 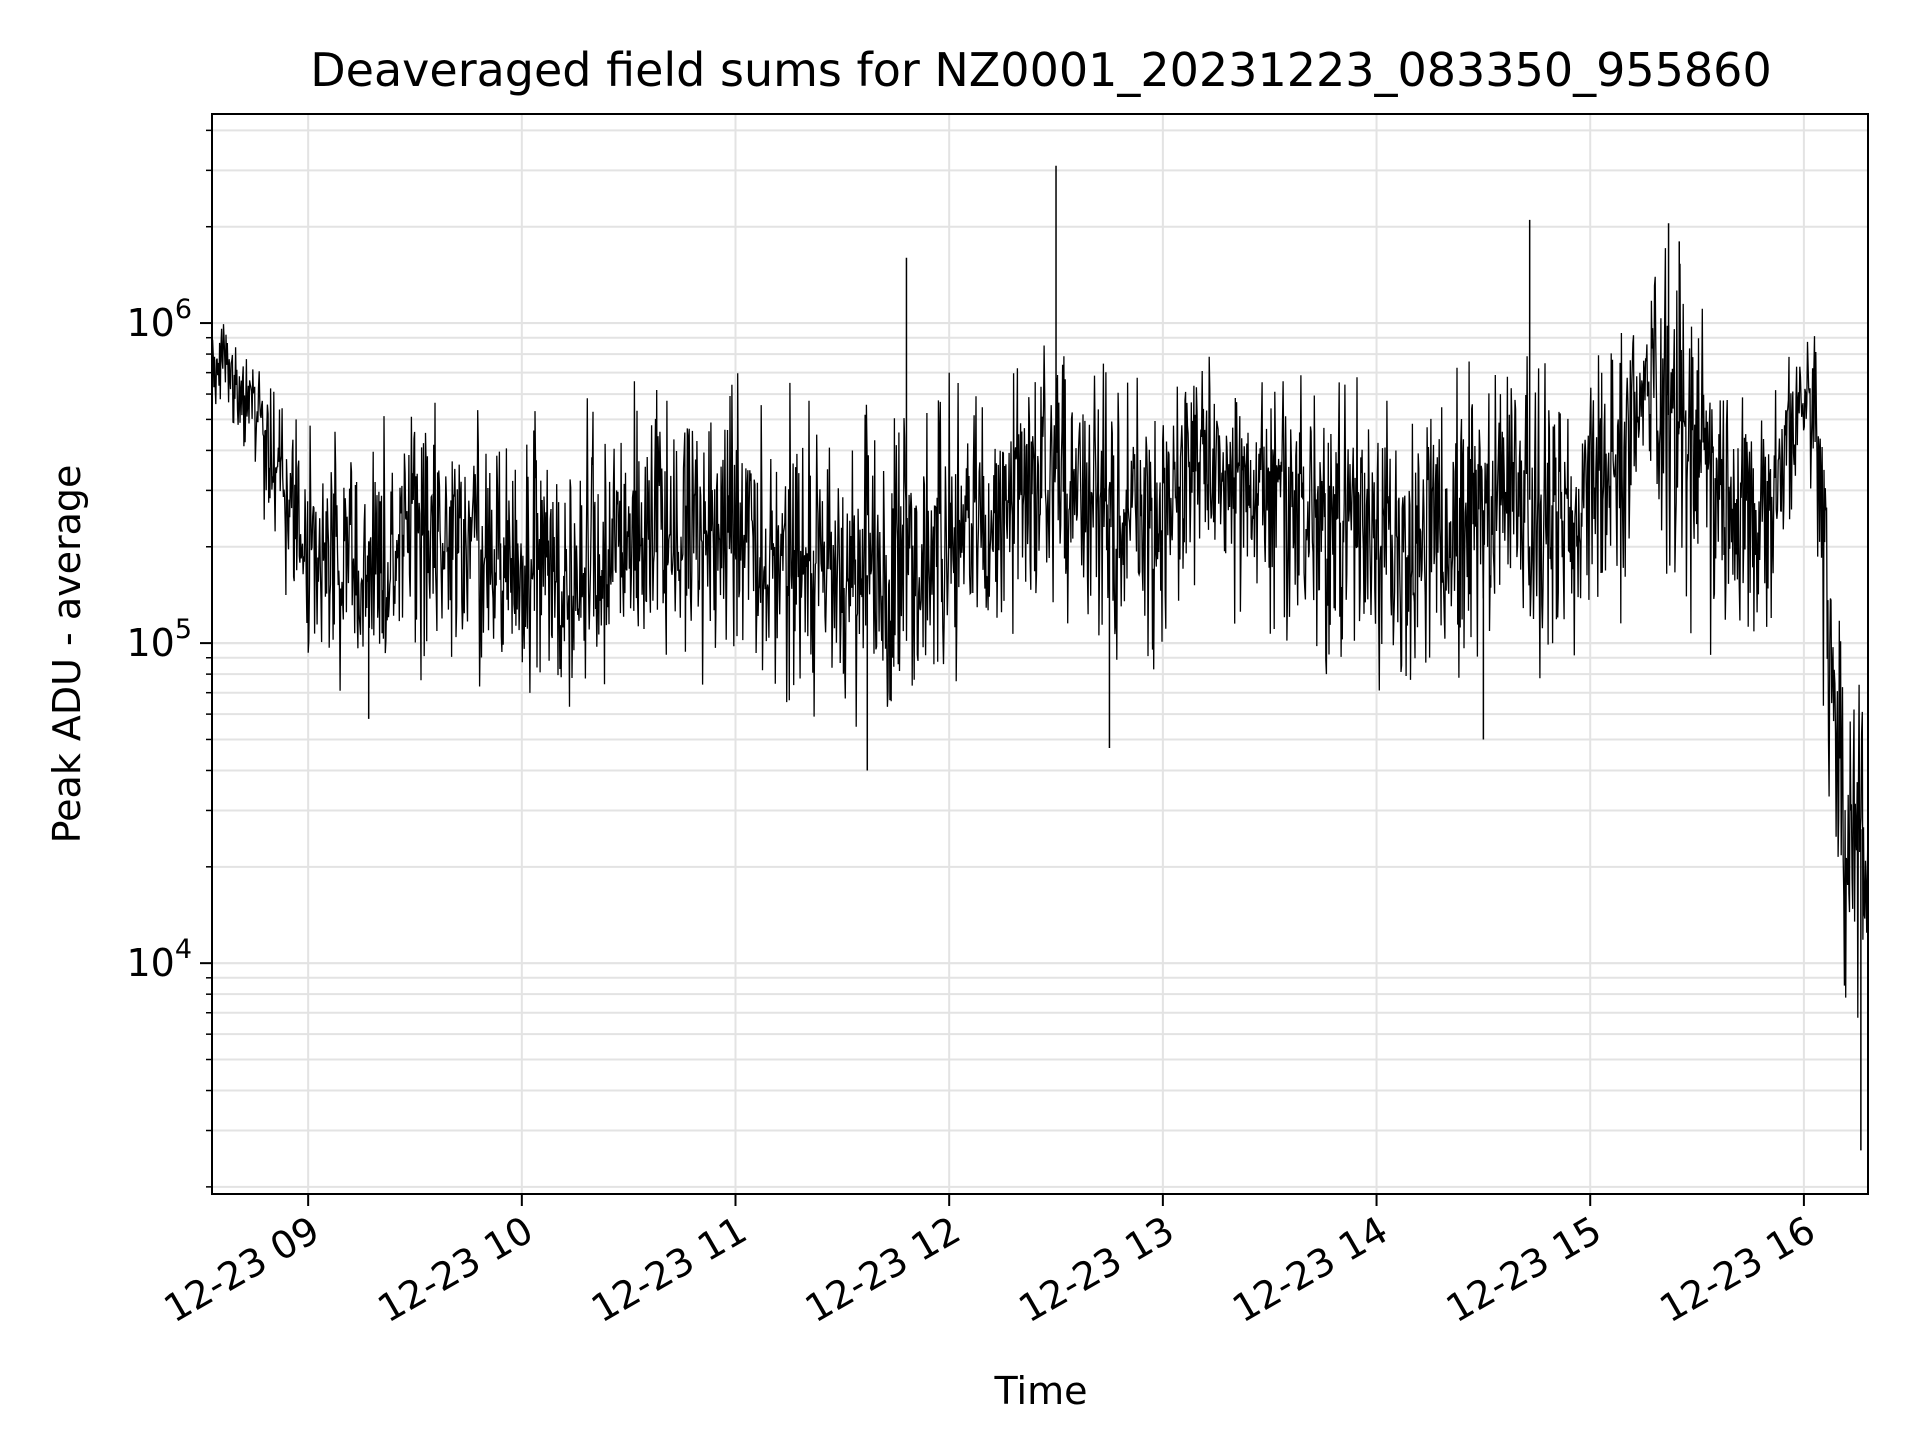 I want to click on y-axis-label: Peak ADU - average, so click(x=67, y=654).